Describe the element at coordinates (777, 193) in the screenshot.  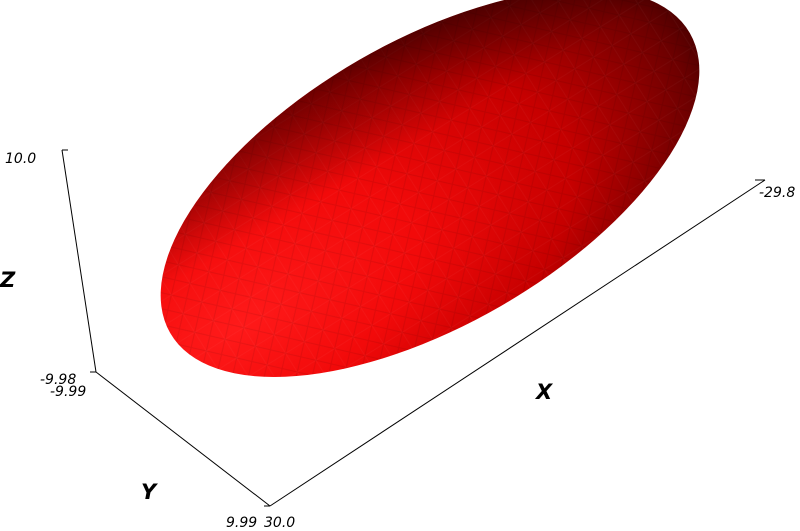
I see `x-tick-max: -29.8` at that location.